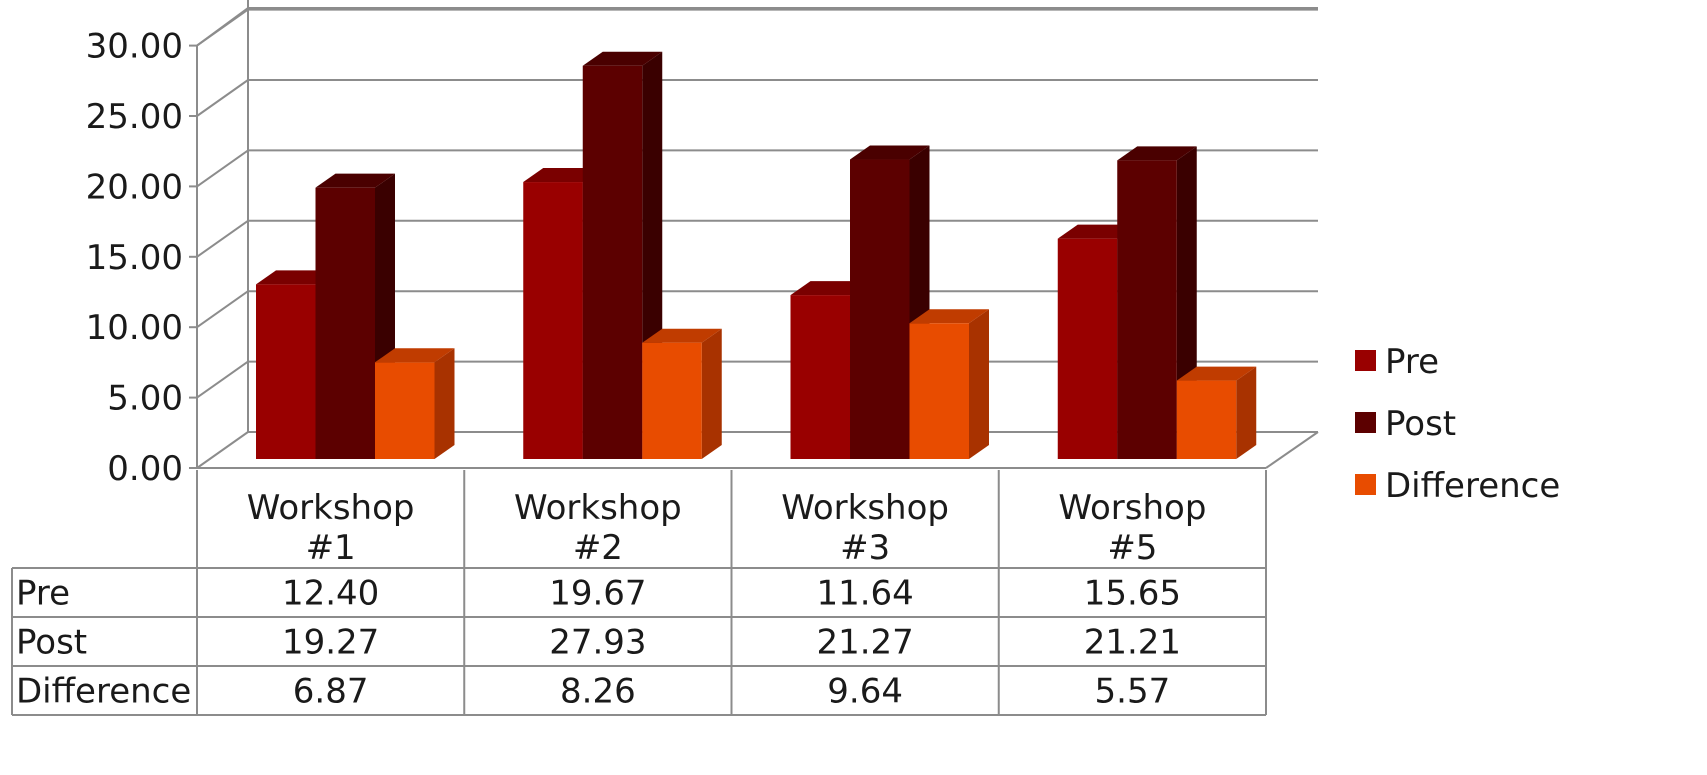 The image size is (1707, 775). Describe the element at coordinates (51, 643) in the screenshot. I see `table-row-label: Post` at that location.